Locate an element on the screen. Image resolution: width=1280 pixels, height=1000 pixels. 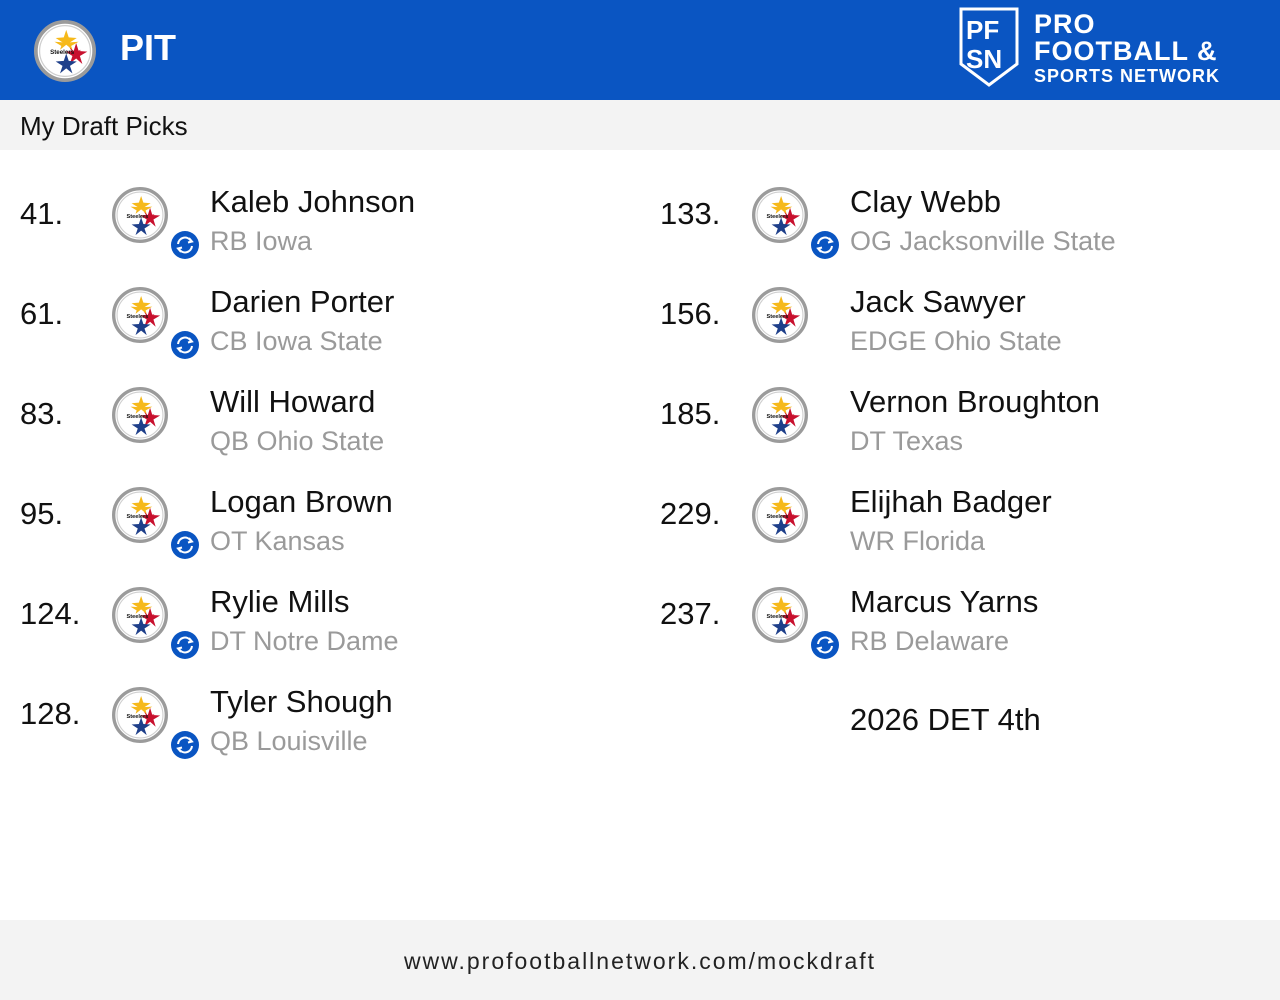
future-pick: 2026 DET 4th is located at coordinates (945, 719).